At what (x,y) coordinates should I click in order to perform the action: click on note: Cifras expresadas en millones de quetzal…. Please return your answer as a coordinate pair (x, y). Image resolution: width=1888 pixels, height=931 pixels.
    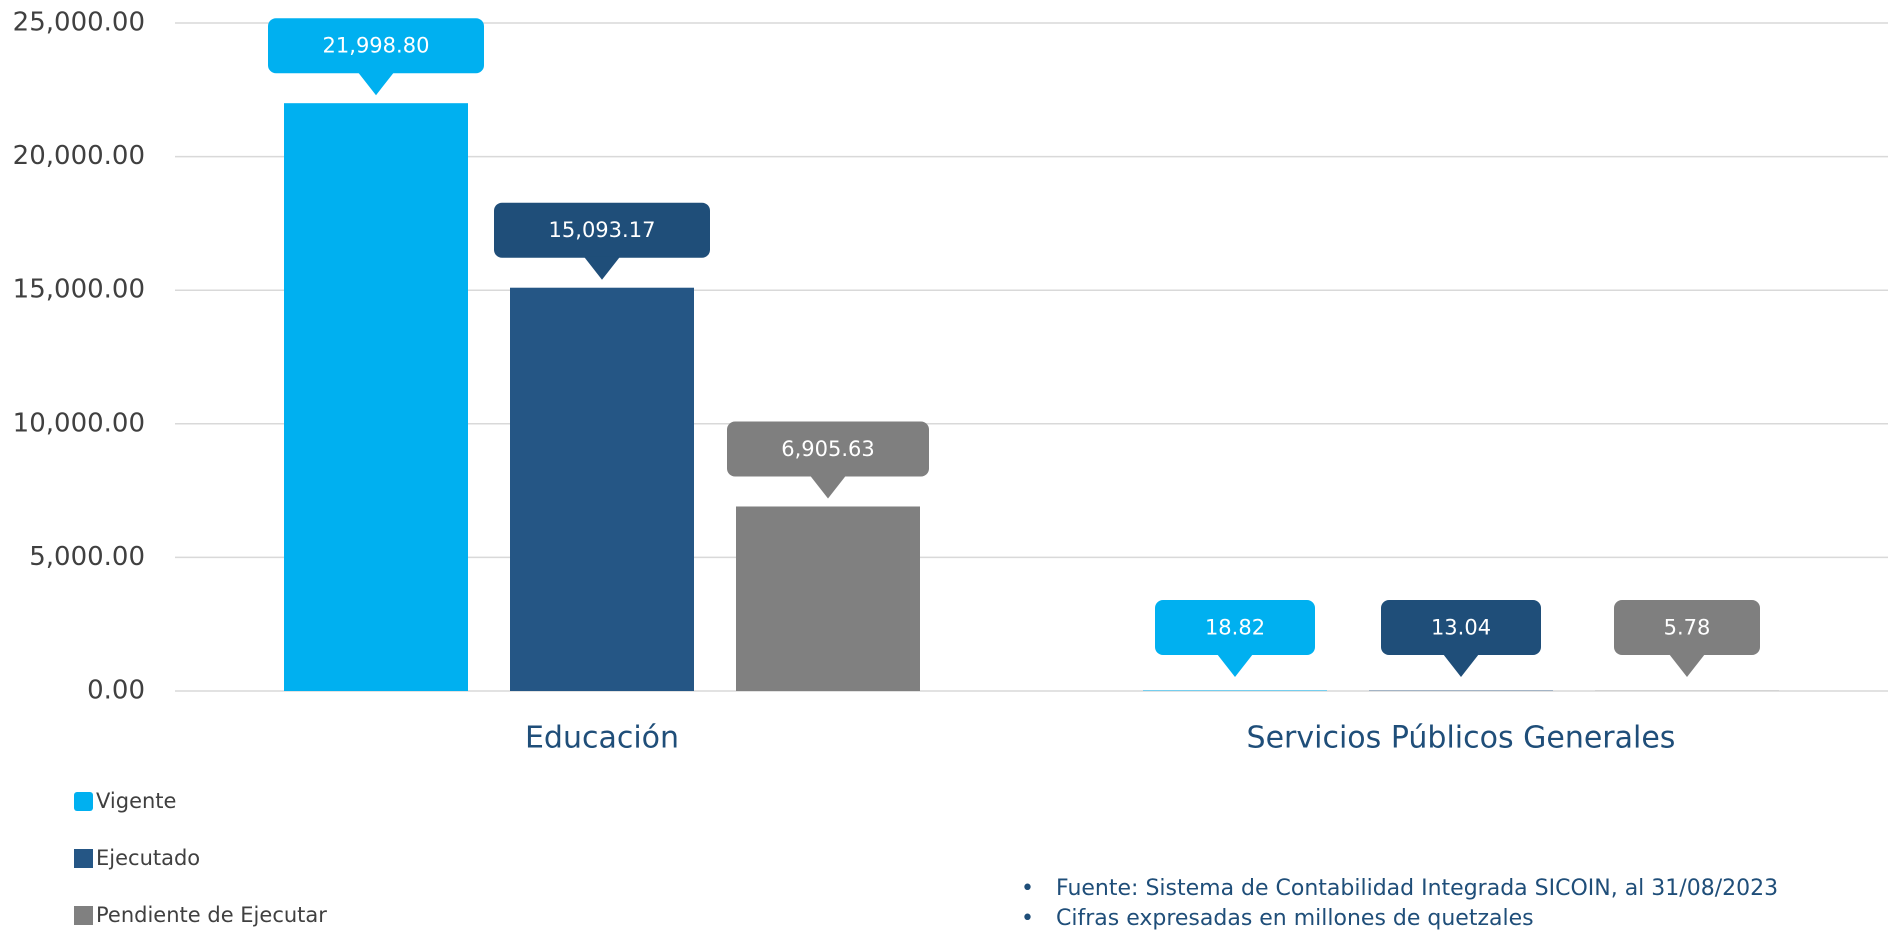
    Looking at the image, I should click on (1295, 918).